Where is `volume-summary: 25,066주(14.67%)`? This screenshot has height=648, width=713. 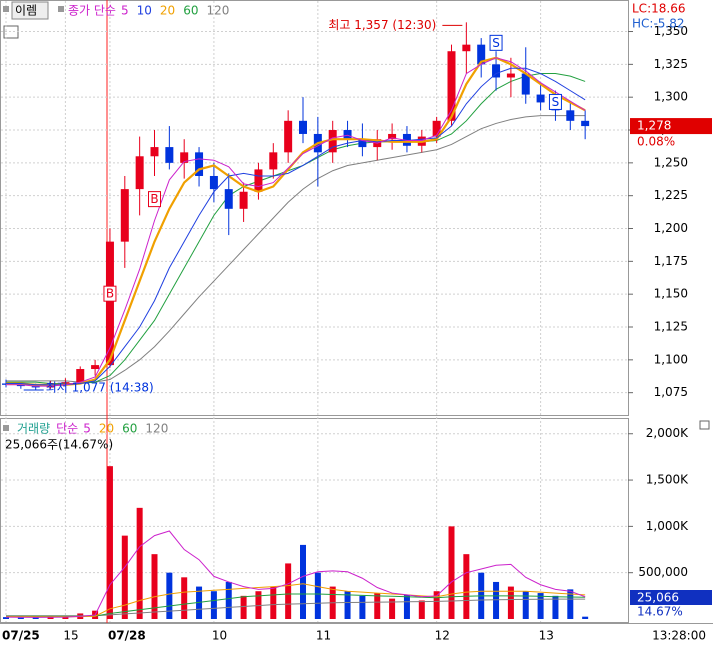 volume-summary: 25,066주(14.67%) is located at coordinates (59, 445).